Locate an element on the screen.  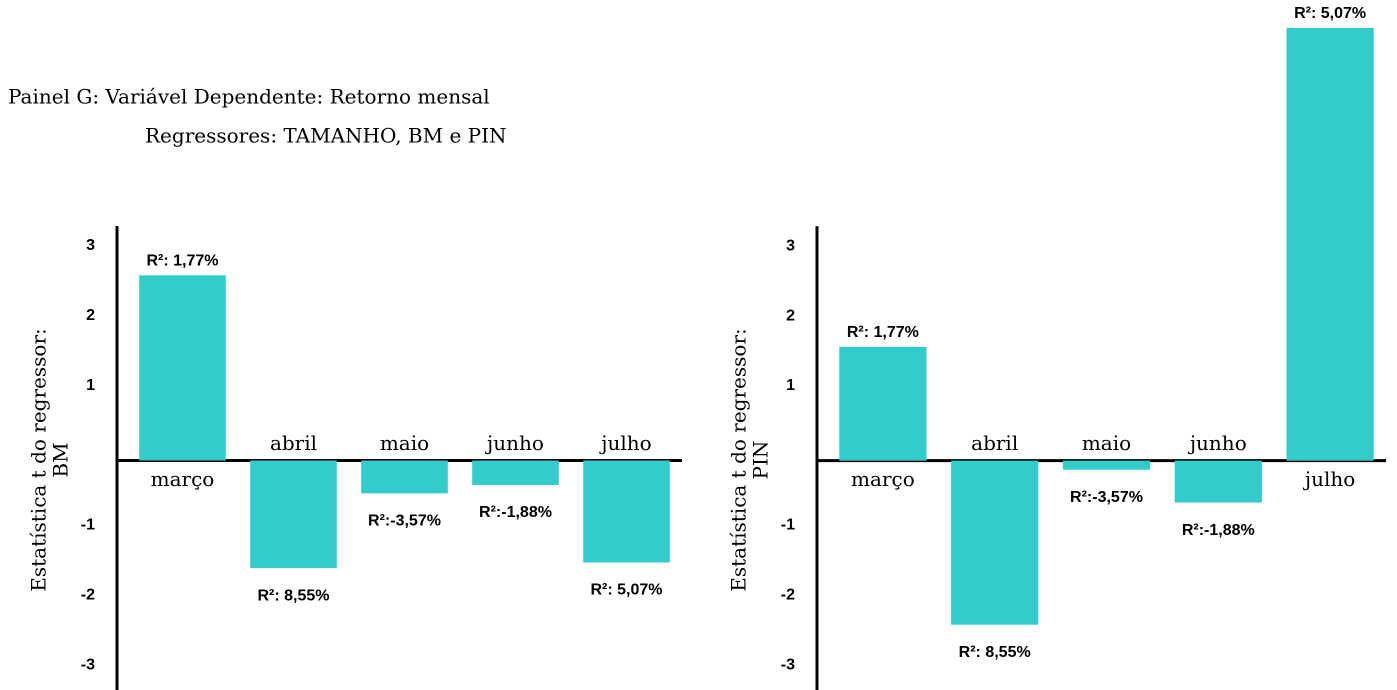
panel-subtitle: Regressores: TAMANHO, BM e PIN is located at coordinates (326, 136).